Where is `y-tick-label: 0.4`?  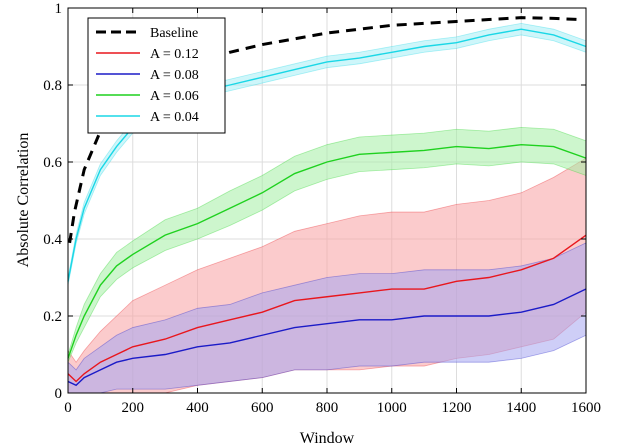 y-tick-label: 0.4 is located at coordinates (52, 240).